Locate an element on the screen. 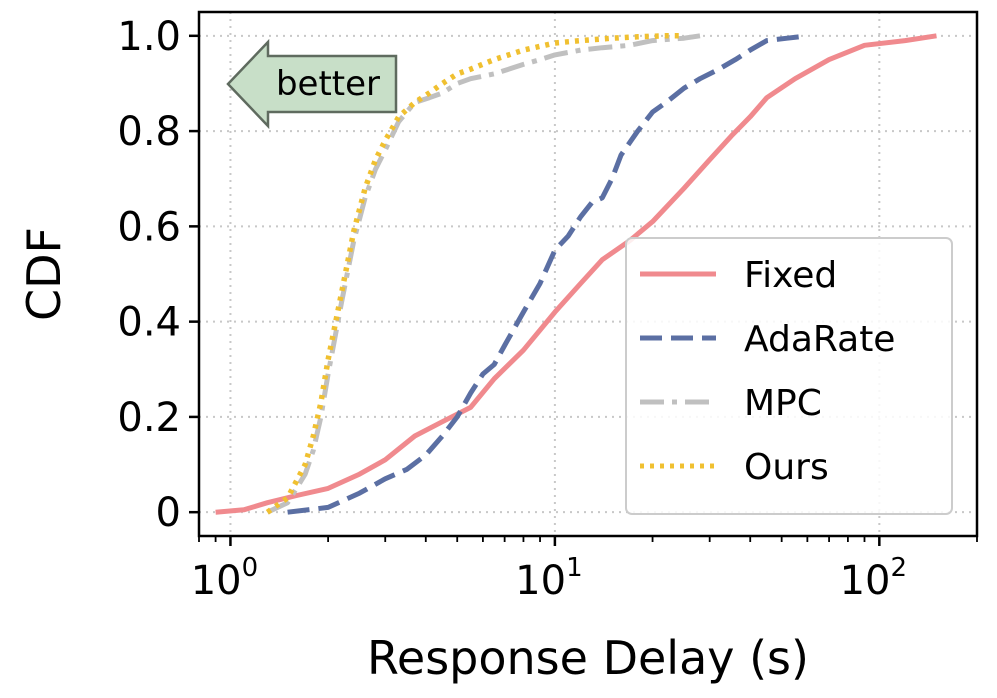 This screenshot has height=698, width=997. better-annotation: better is located at coordinates (312, 84).